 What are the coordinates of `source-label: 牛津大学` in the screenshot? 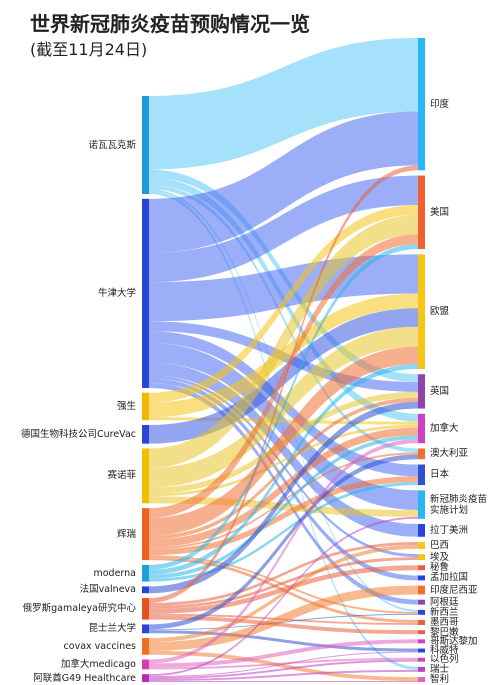 It's located at (116, 293).